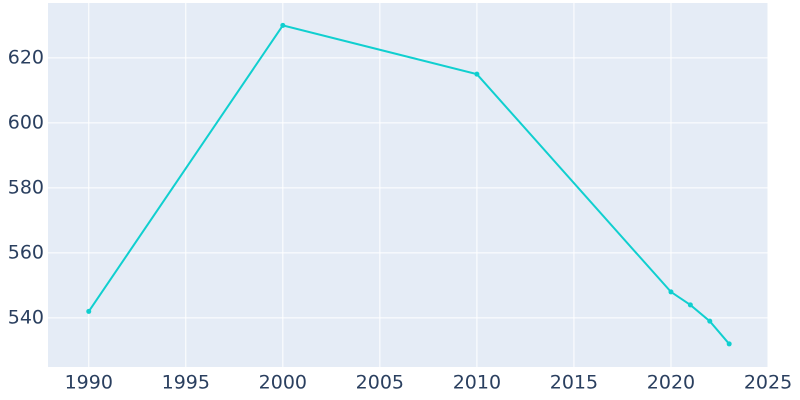 This screenshot has width=800, height=400. I want to click on y-tick-label: 580, so click(26, 187).